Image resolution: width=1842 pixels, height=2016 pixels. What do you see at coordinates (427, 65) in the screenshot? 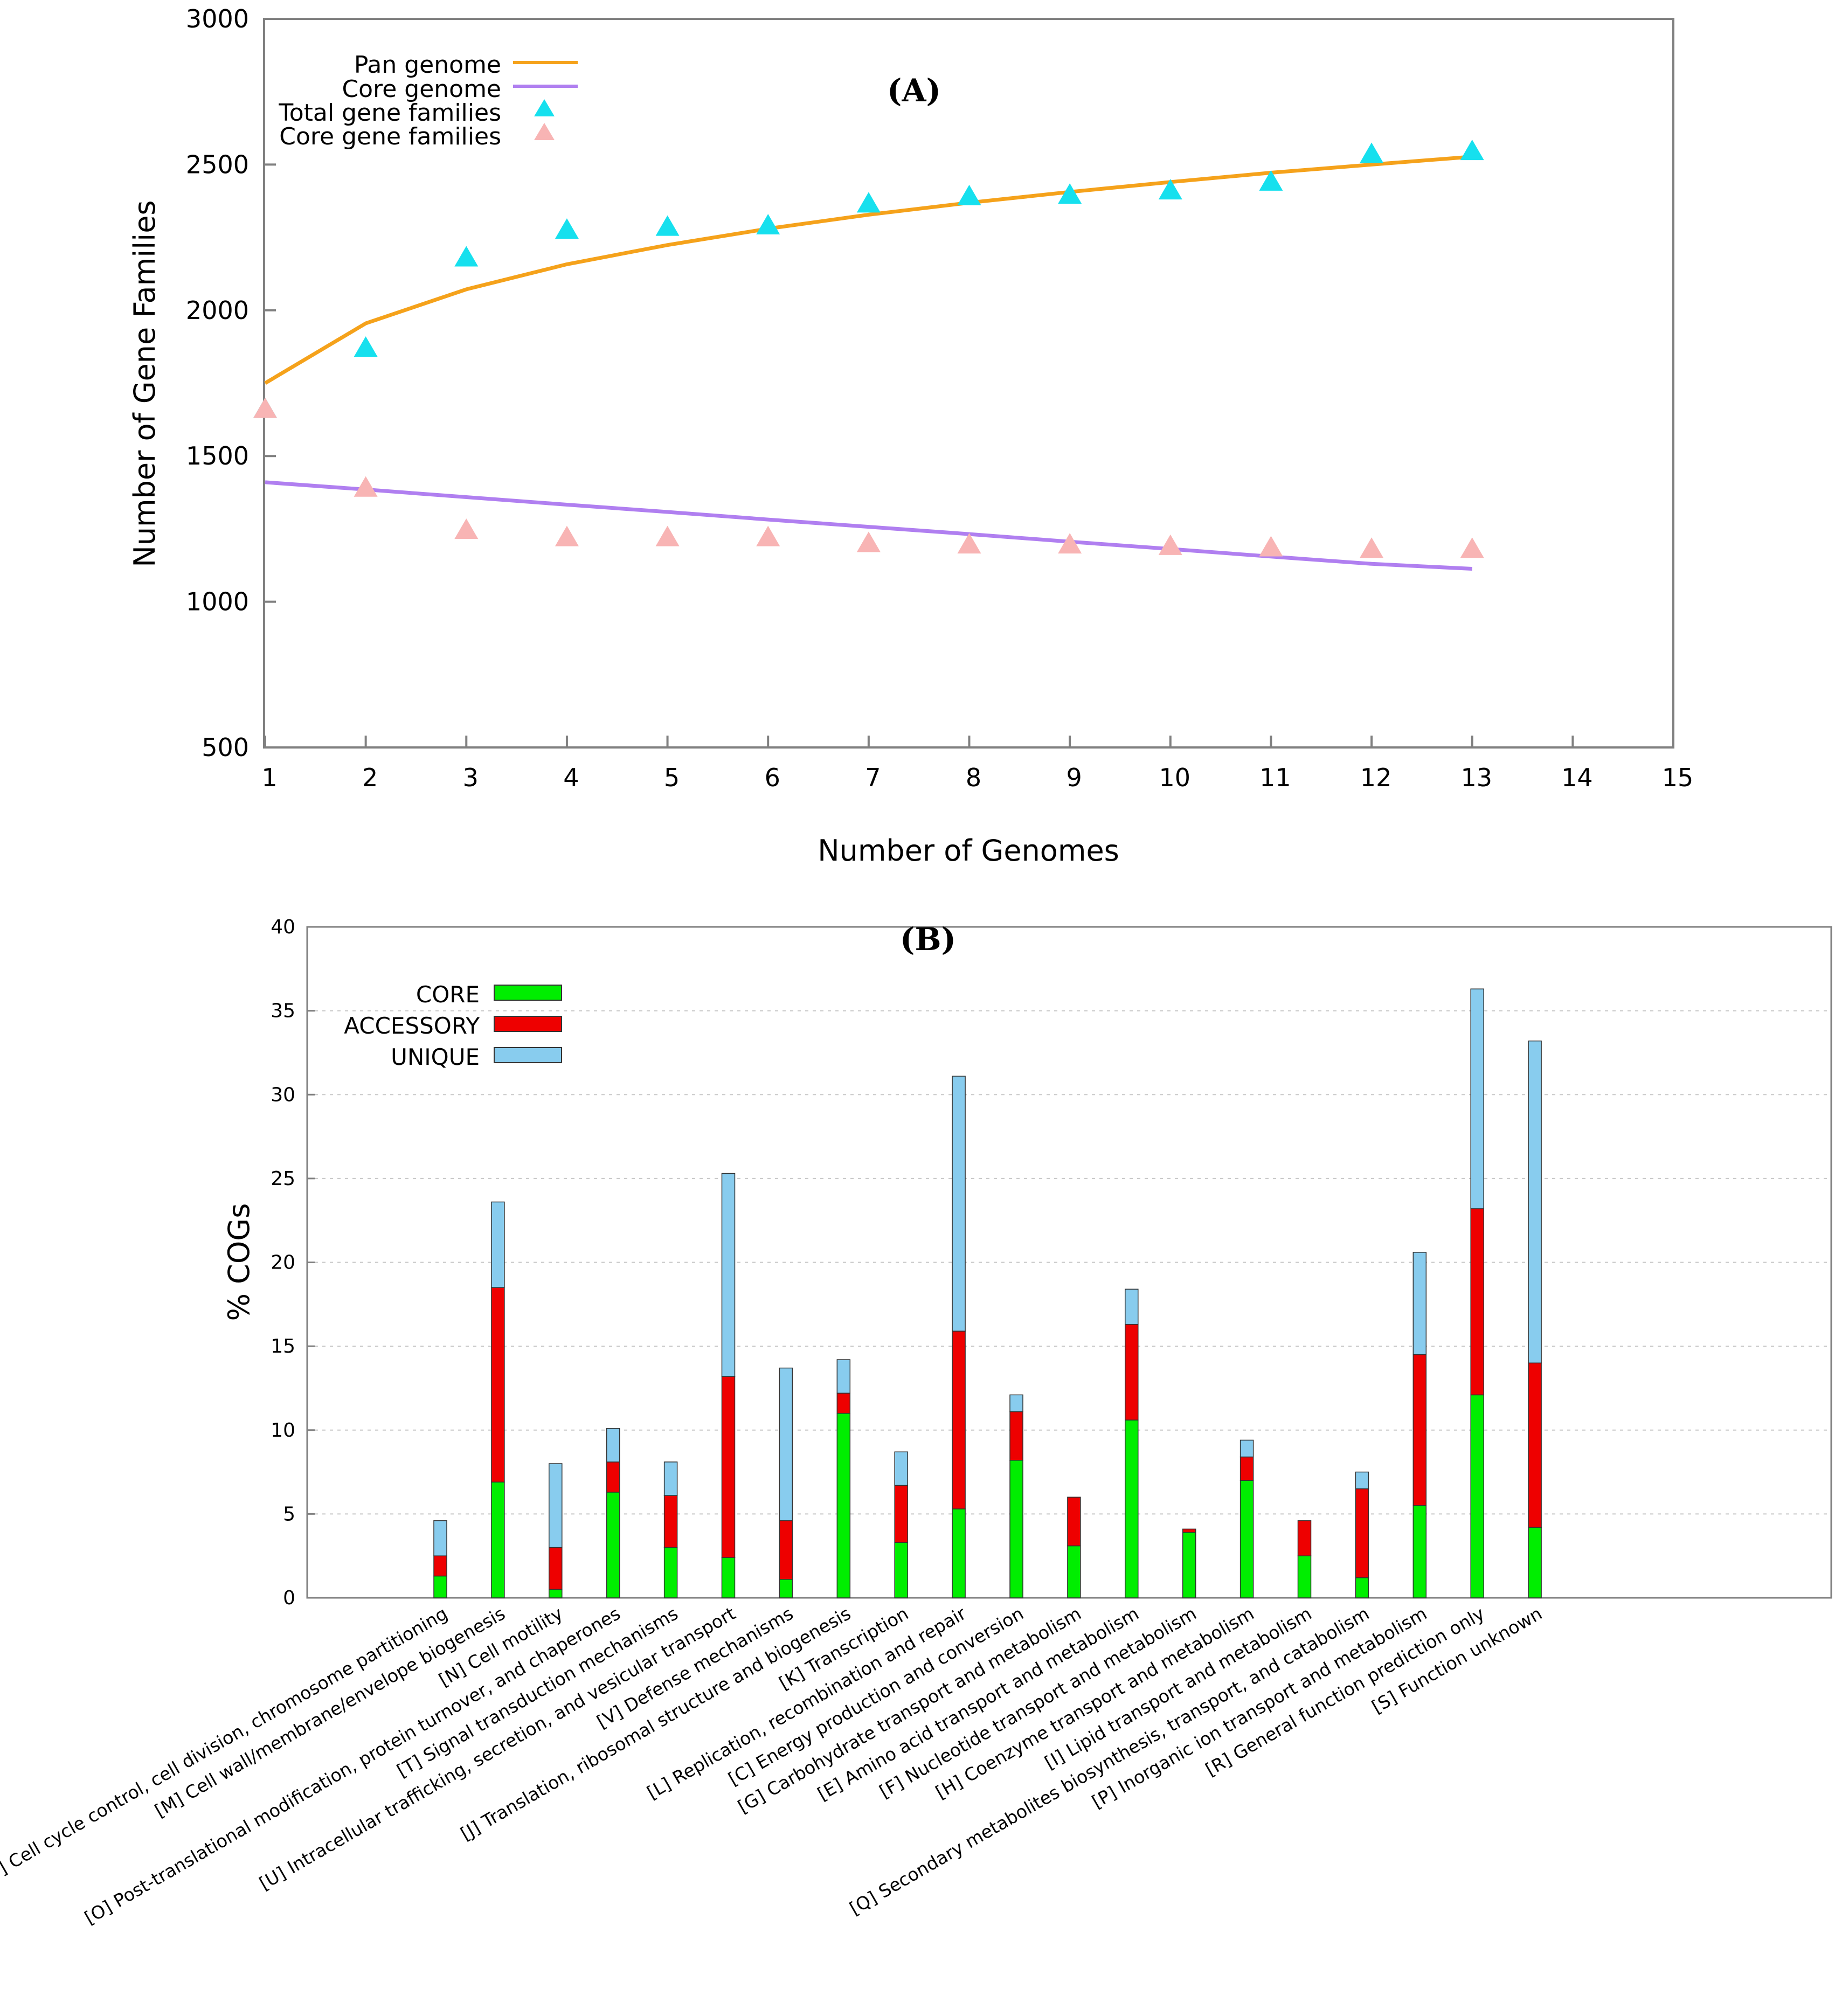
I see `legend-label-pan-genome: Pan genome` at bounding box center [427, 65].